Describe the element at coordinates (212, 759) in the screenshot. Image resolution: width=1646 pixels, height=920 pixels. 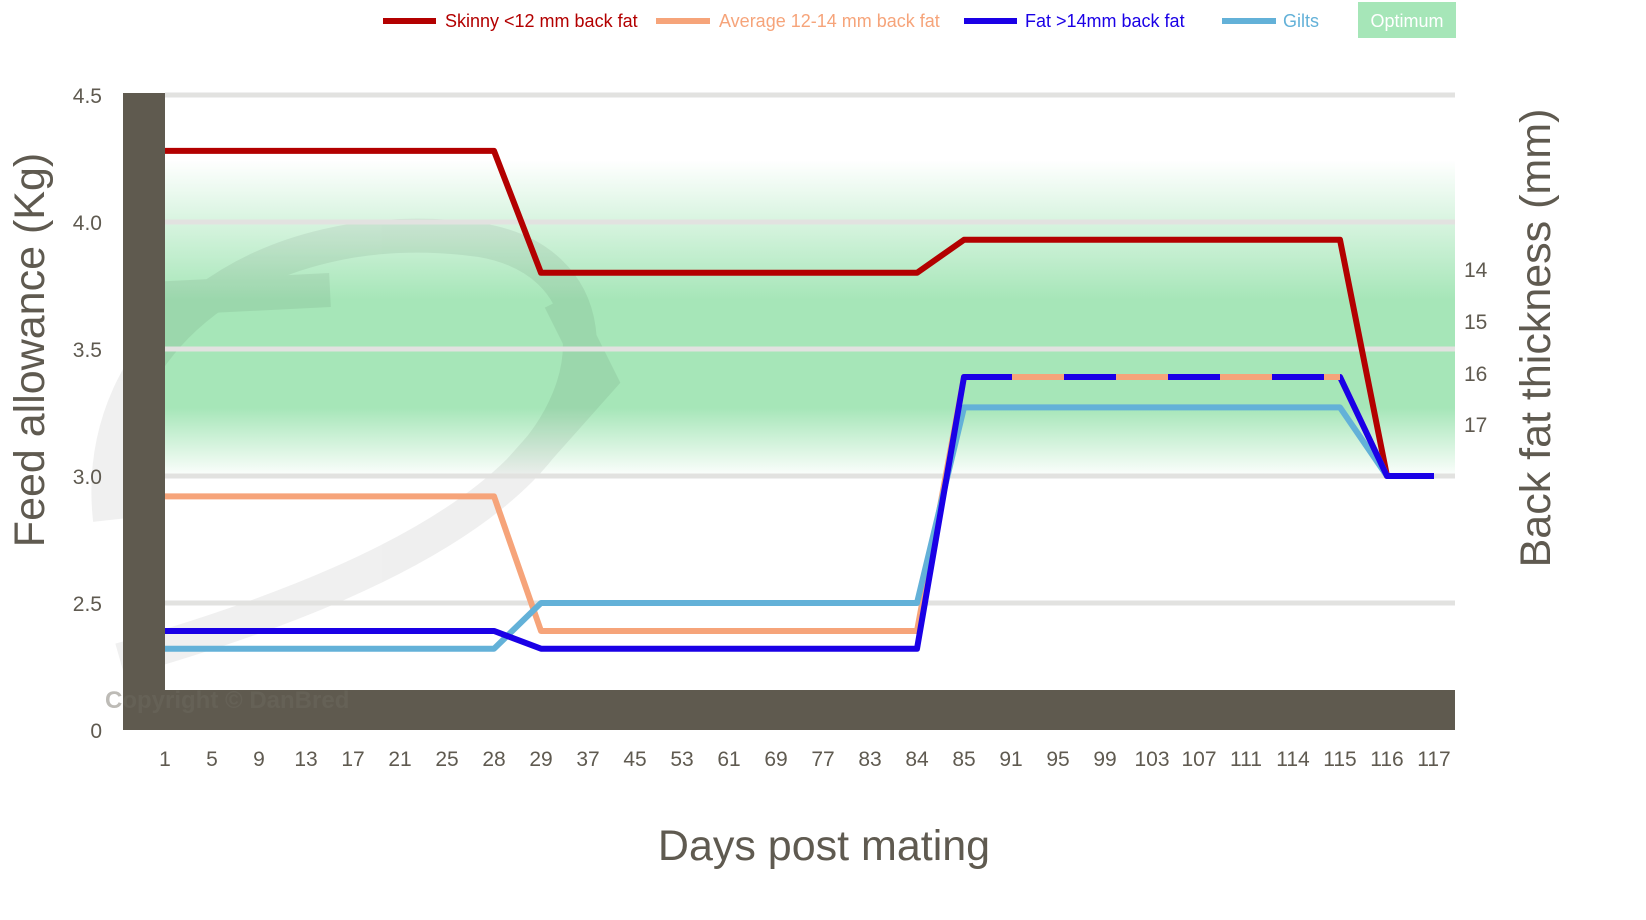
I see `x-tick-label: 5` at that location.